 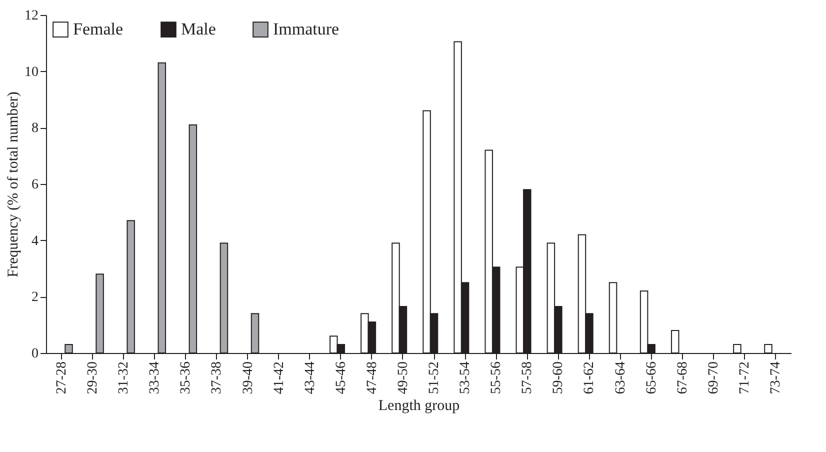 I want to click on y-tick-label: 6, so click(x=35, y=185).